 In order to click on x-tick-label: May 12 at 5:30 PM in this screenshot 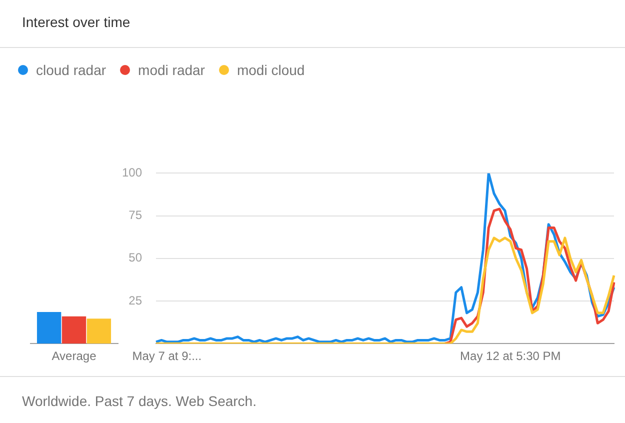, I will do `click(510, 356)`.